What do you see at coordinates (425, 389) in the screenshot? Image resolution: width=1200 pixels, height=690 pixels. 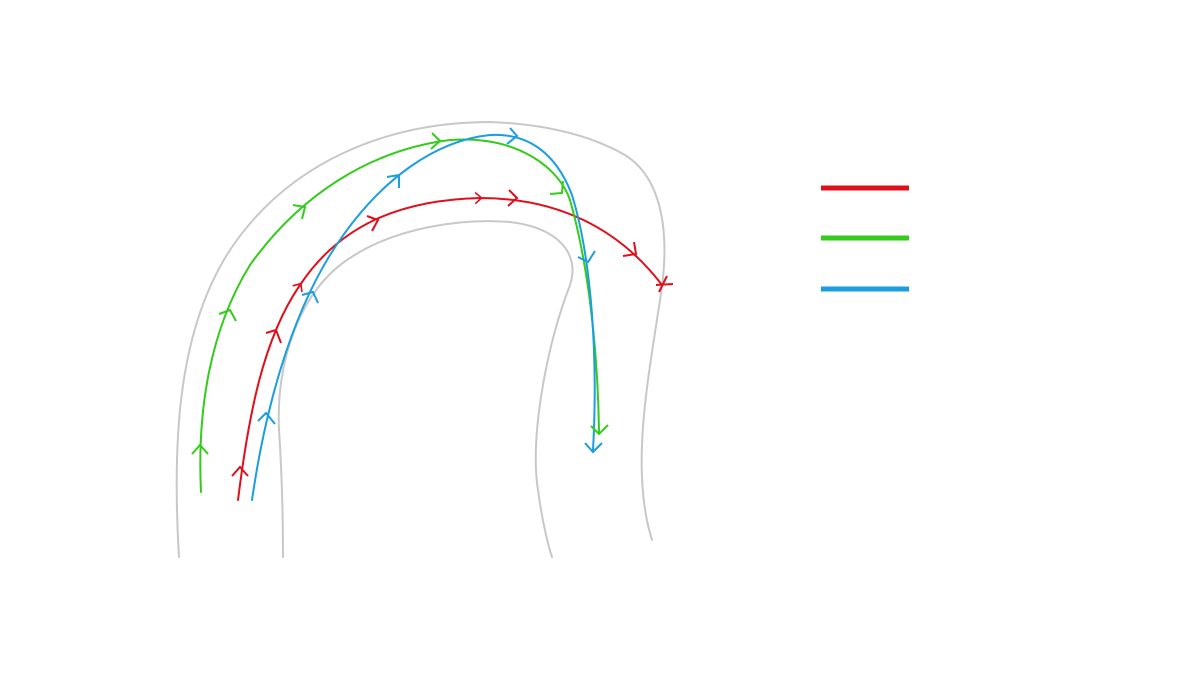 I see `road-inner-edge` at bounding box center [425, 389].